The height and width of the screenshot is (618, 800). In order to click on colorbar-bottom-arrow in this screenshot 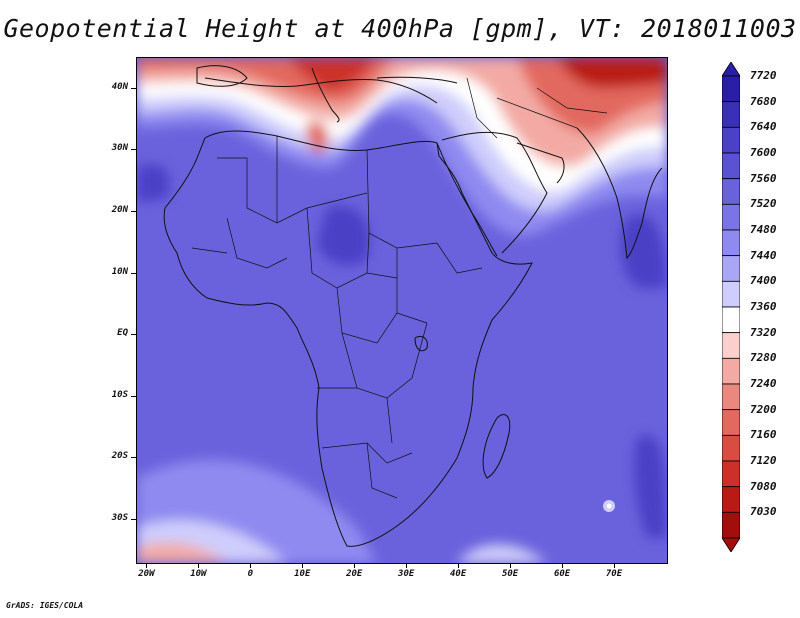, I will do `click(731, 545)`.